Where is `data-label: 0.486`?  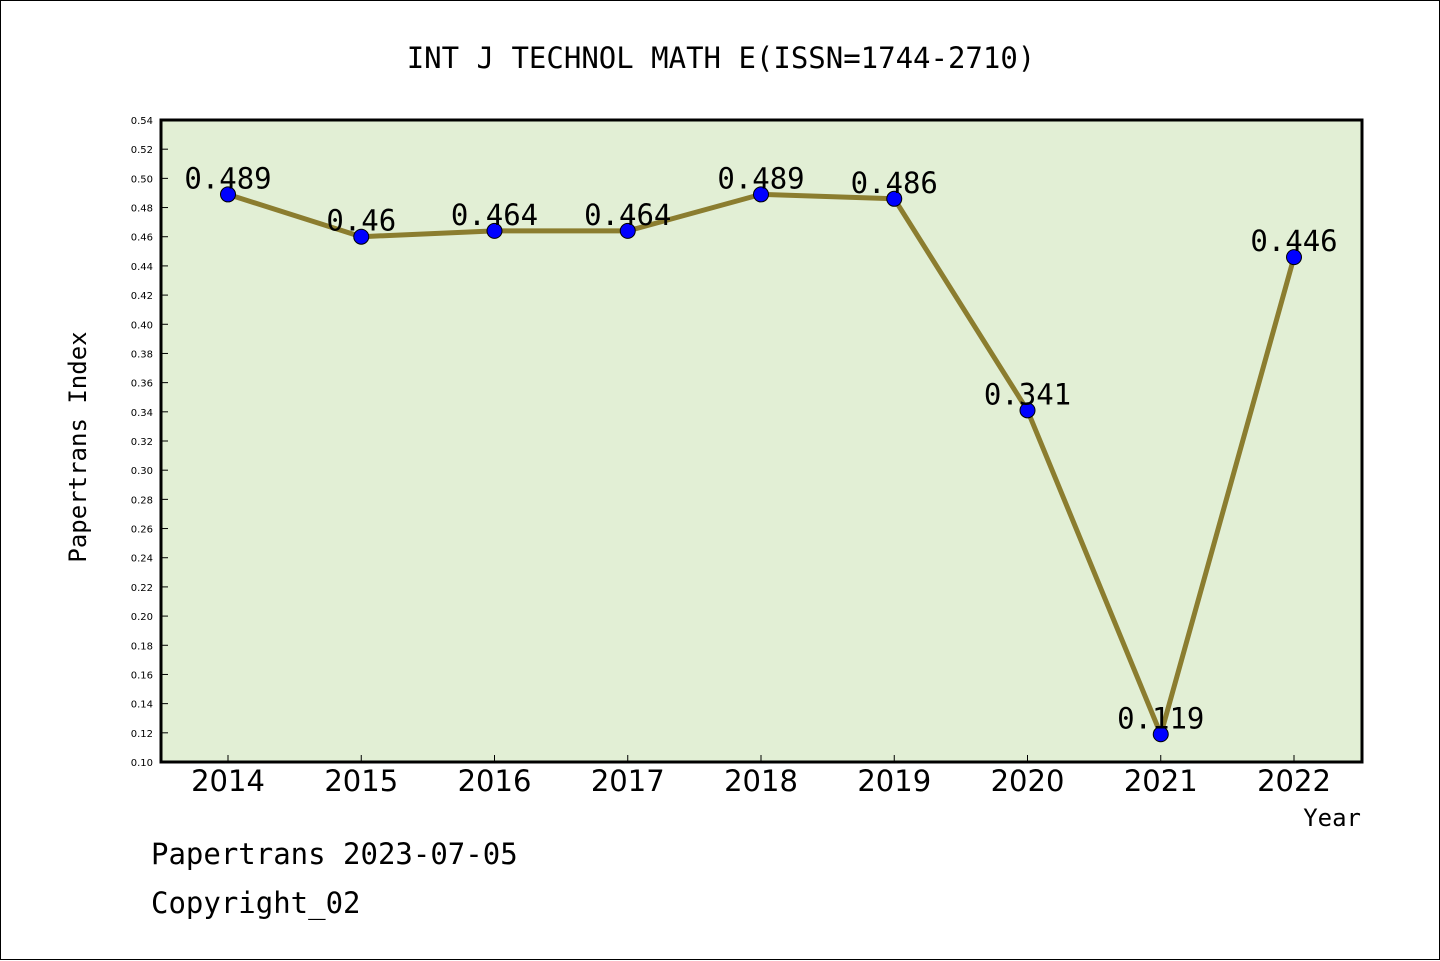
data-label: 0.486 is located at coordinates (894, 183).